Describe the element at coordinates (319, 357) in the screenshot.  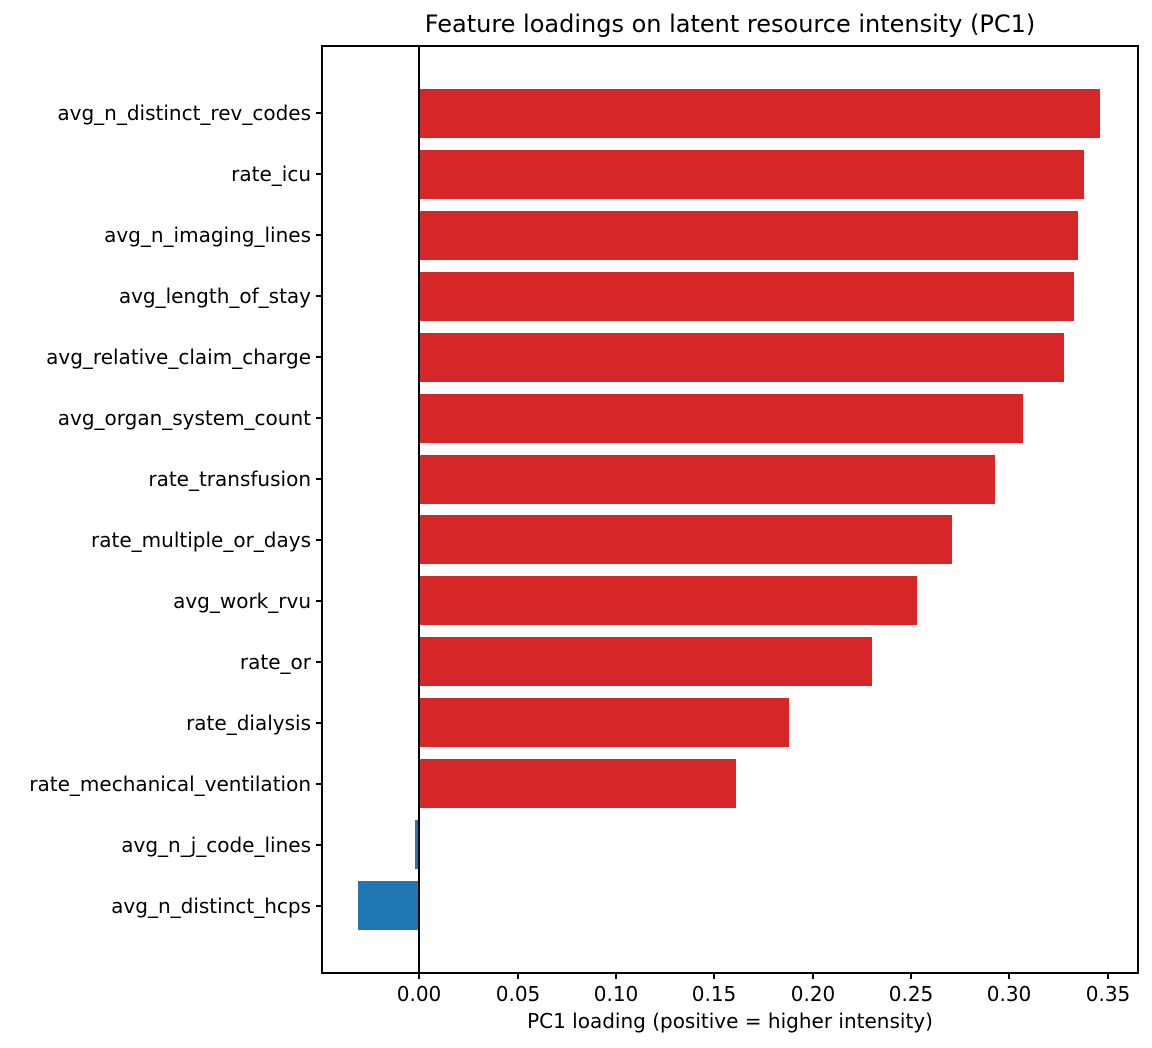
I see `y-tick-mark-avg_relative_claim_charge` at that location.